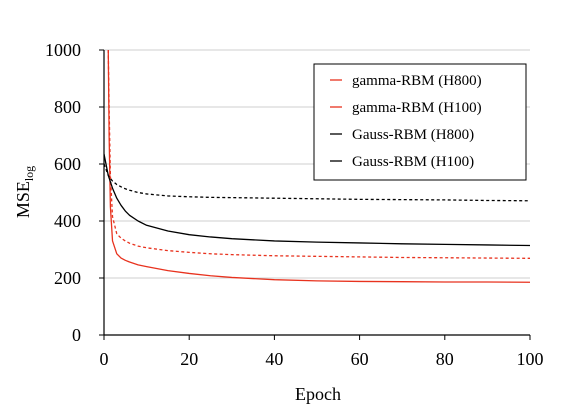 The image size is (574, 406). I want to click on x-tick-label: 60, so click(360, 359).